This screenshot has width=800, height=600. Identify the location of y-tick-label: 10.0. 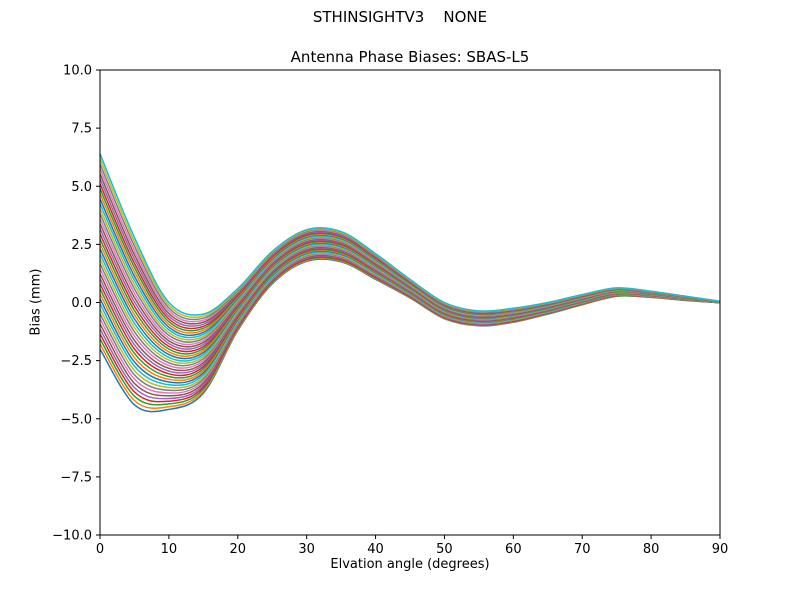
(77, 71).